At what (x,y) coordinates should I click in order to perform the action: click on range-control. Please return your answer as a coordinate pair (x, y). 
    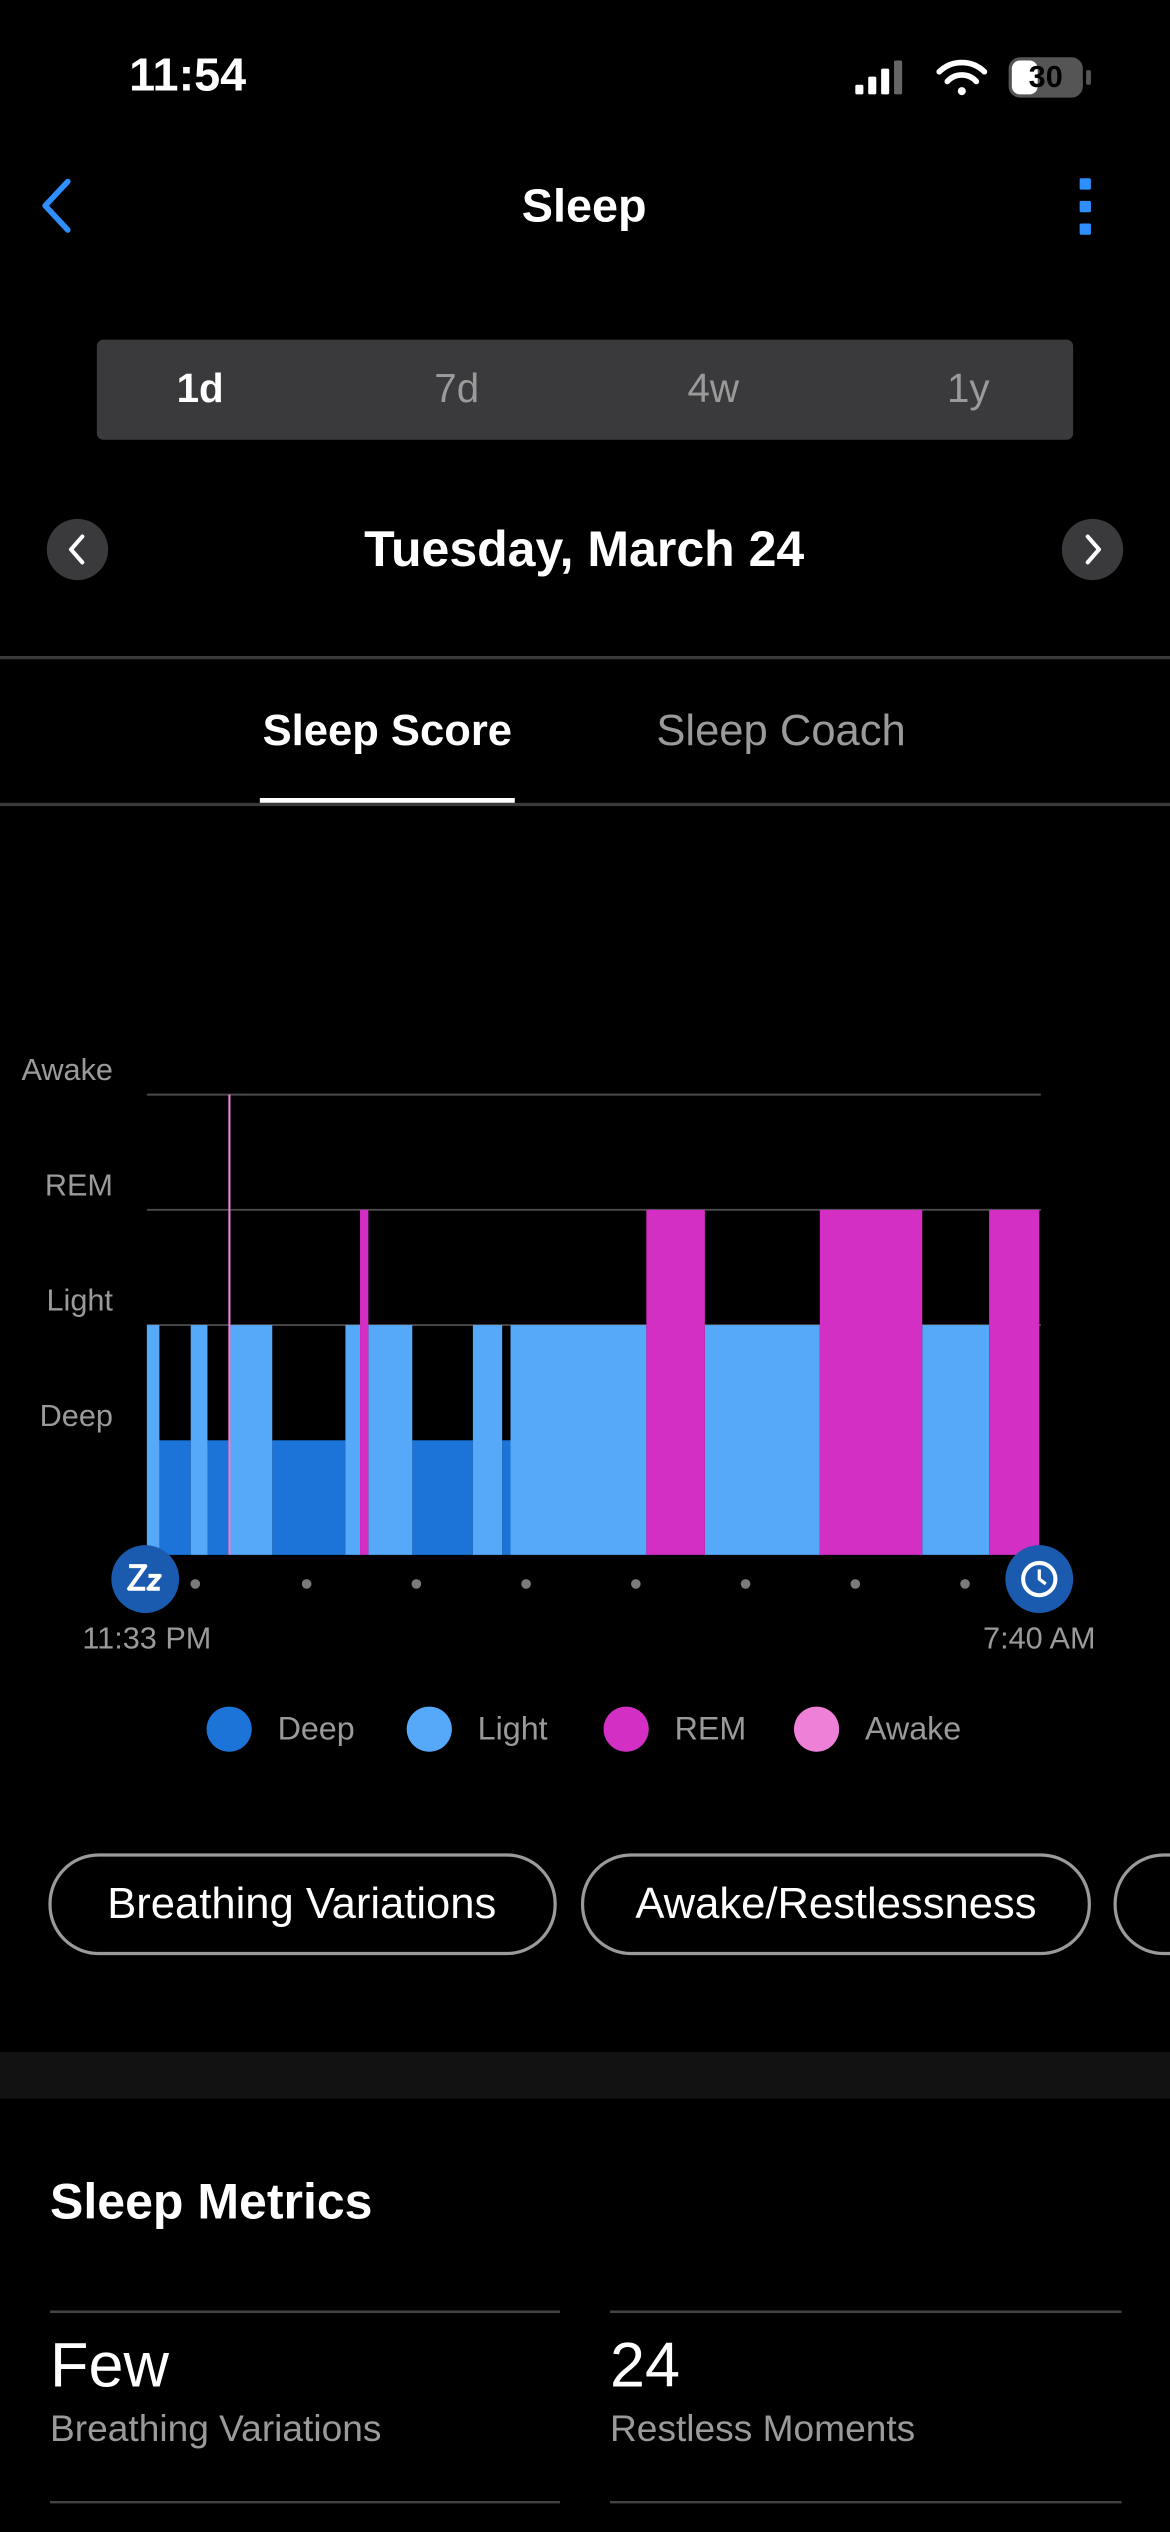
    Looking at the image, I should click on (585, 389).